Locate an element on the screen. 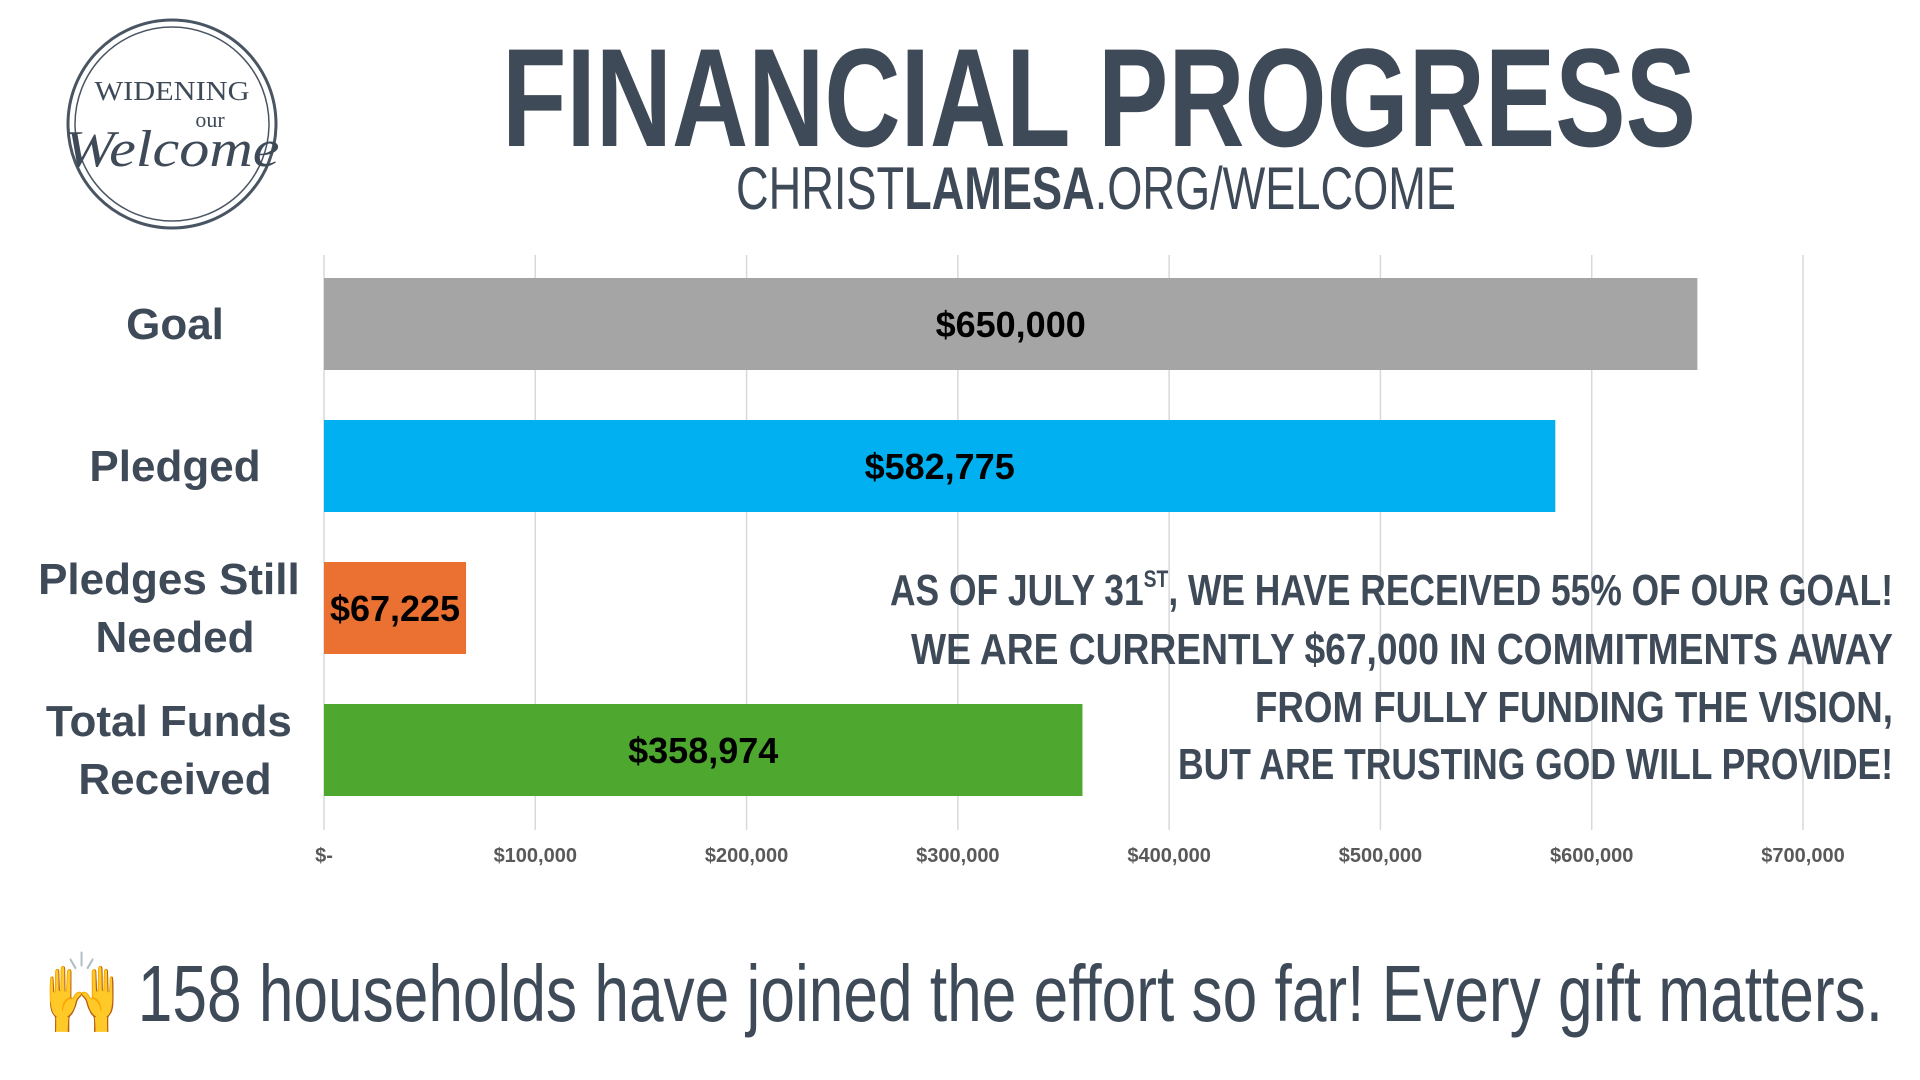 Image resolution: width=1920 pixels, height=1080 pixels. x-tick-label: $600,000 is located at coordinates (1591, 856).